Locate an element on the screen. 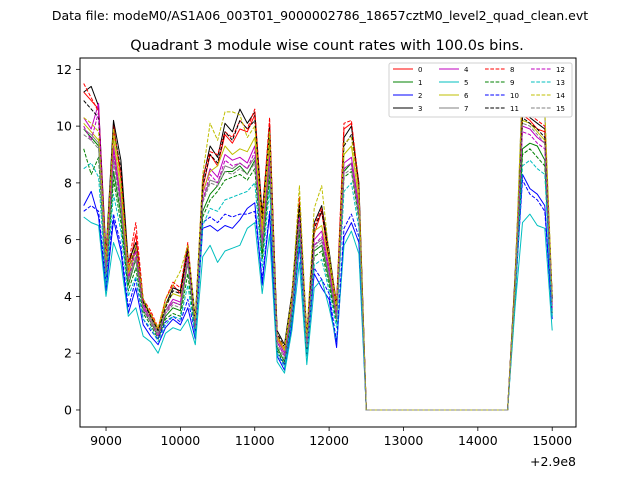  x-tick-label: 11000 is located at coordinates (255, 440).